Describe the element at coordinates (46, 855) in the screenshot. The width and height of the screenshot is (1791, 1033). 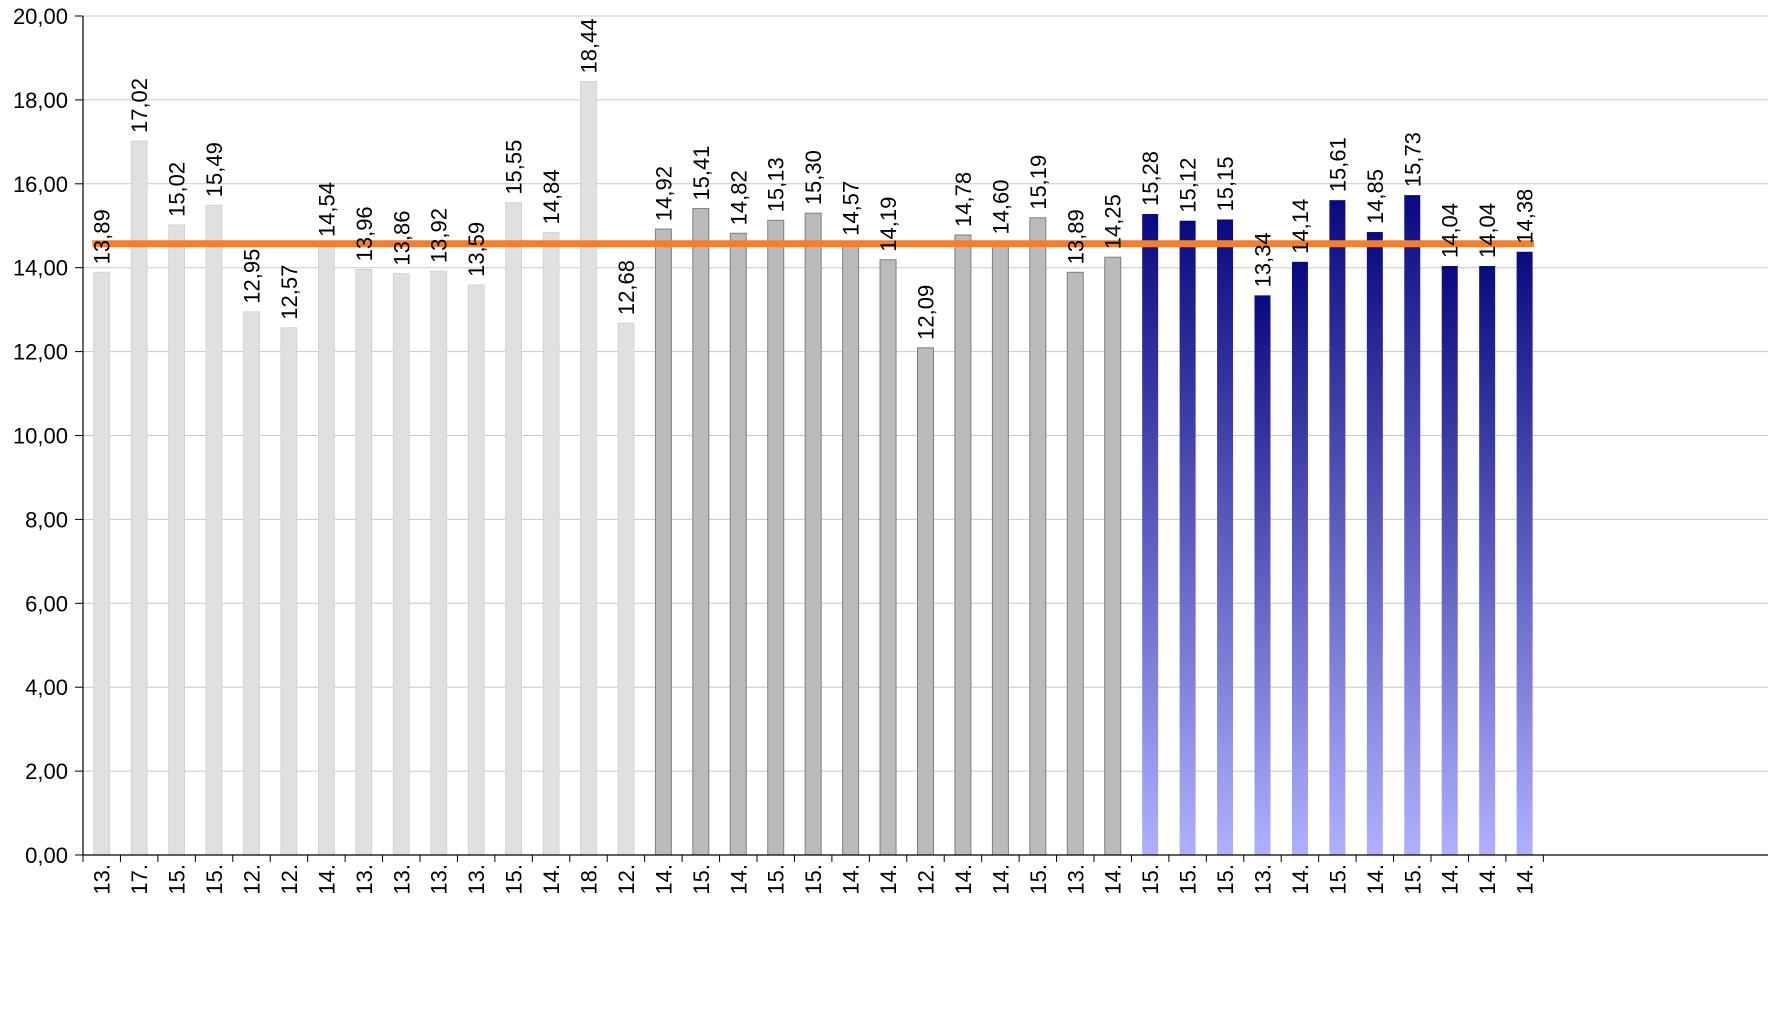
I see `y-tick-label: 0,00` at that location.